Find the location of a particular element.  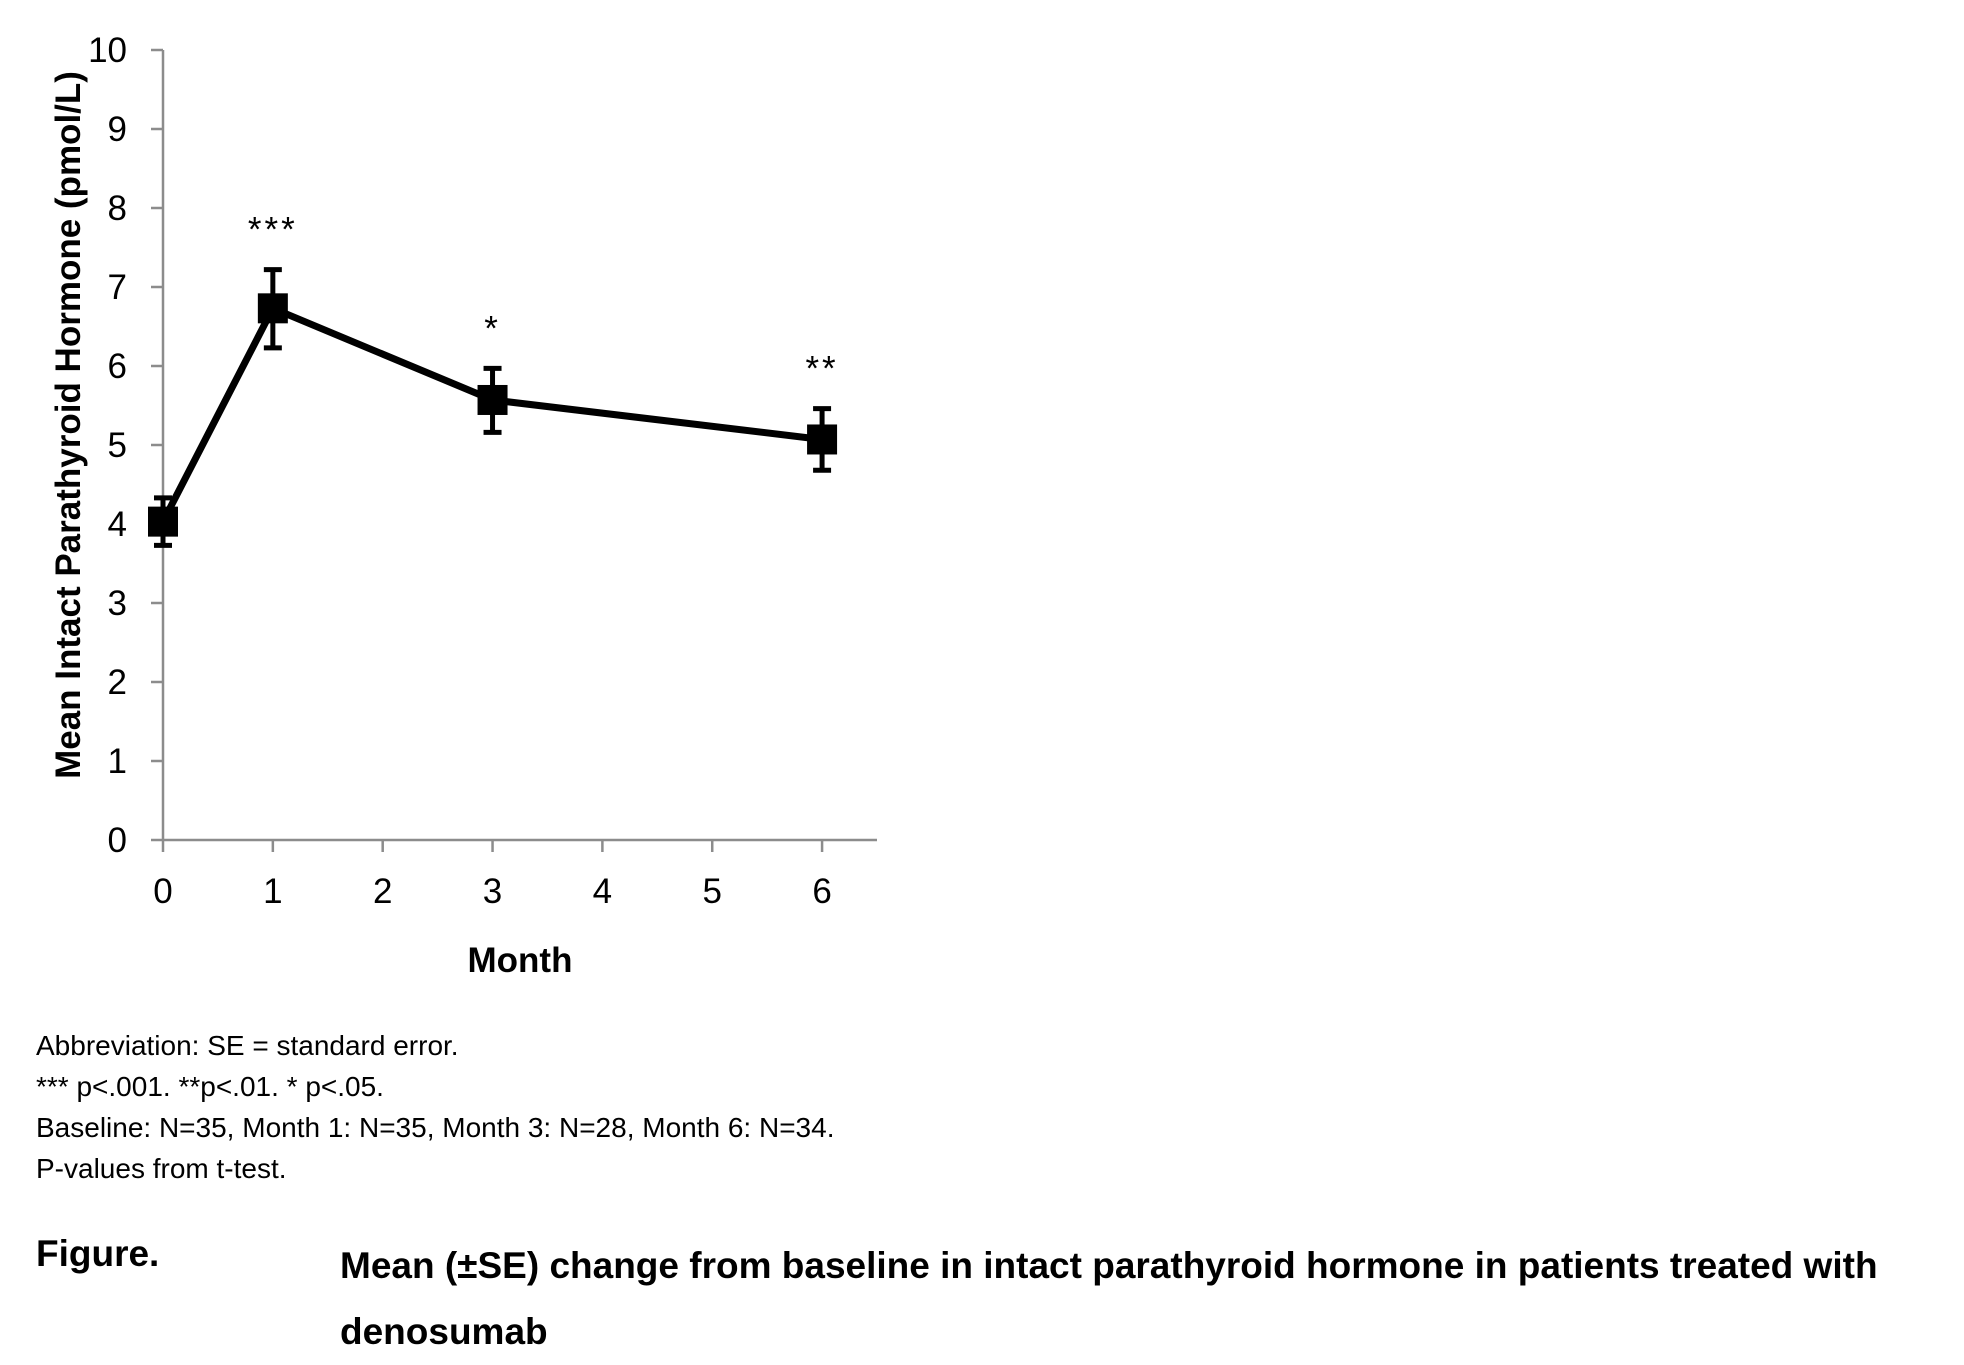

y-tick-label: 7 is located at coordinates (117, 287).